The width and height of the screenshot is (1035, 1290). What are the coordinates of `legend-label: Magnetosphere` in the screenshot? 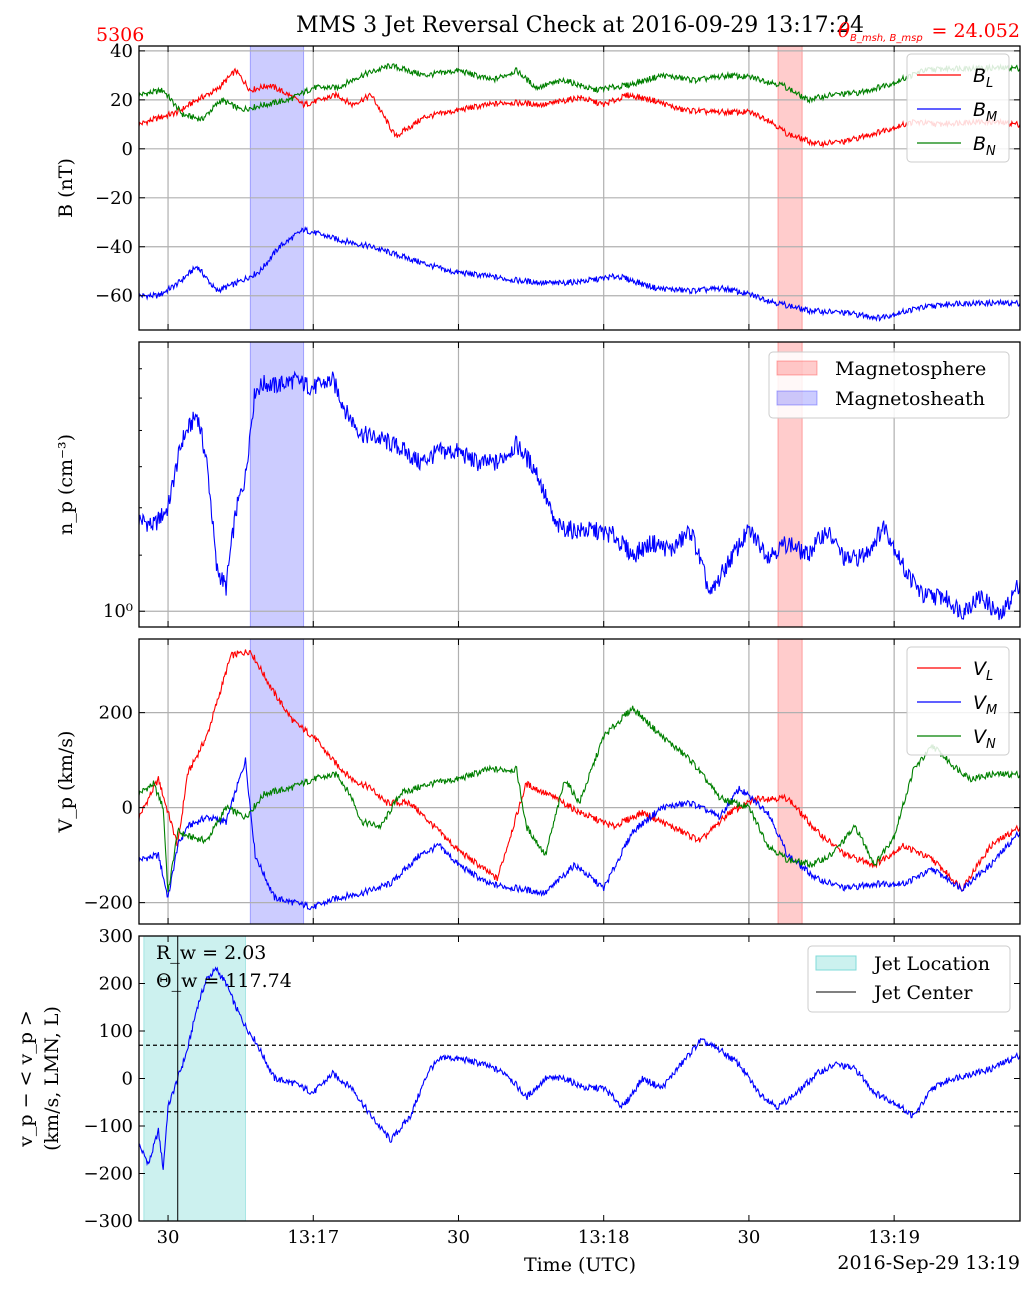 It's located at (910, 369).